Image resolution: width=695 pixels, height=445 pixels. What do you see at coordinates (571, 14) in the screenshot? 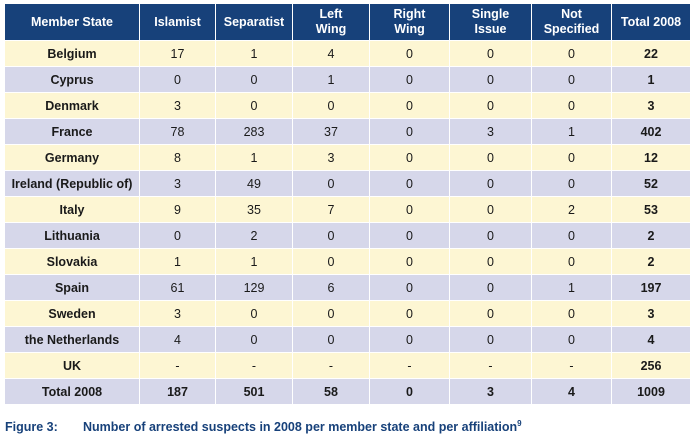
I see `column-header-label: Not` at bounding box center [571, 14].